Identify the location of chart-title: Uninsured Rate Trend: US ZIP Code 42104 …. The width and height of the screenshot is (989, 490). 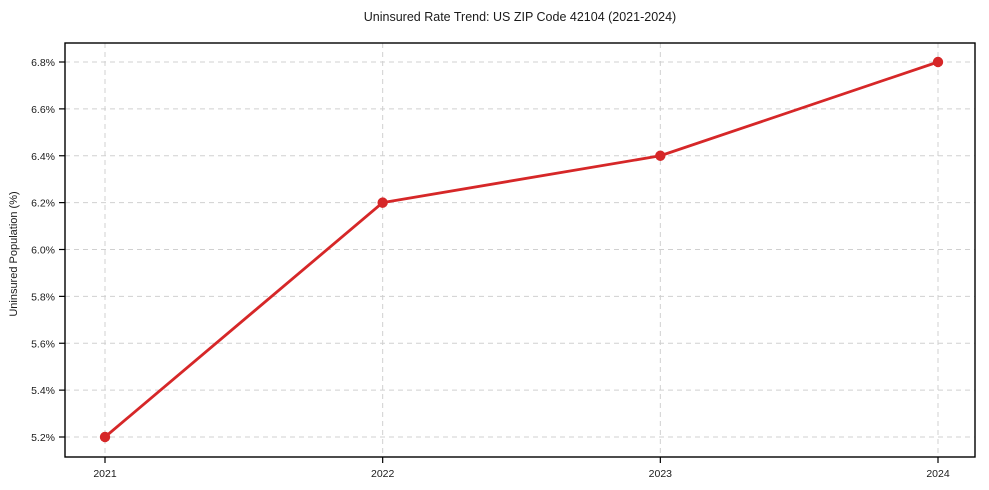
(520, 17).